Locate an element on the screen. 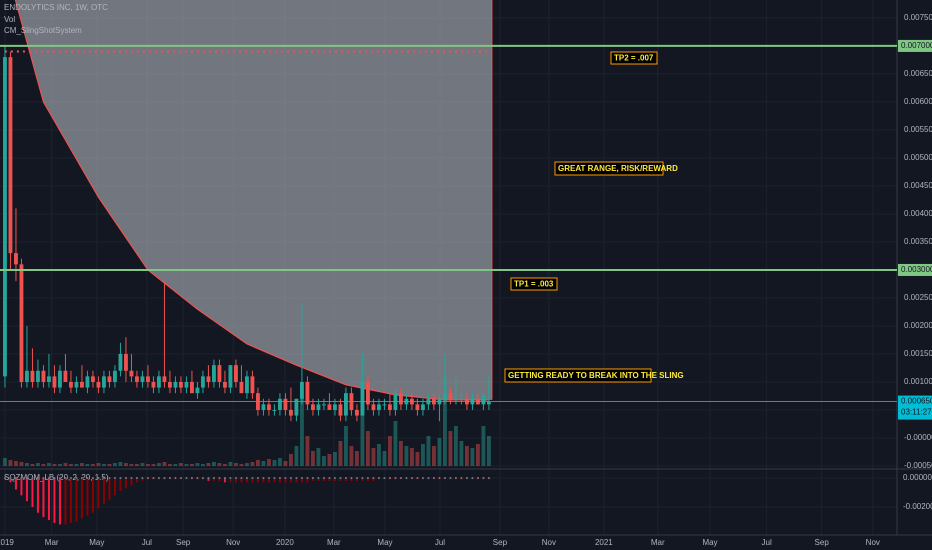 This screenshot has height=550, width=932. annotation: TP2 = .007 is located at coordinates (634, 58).